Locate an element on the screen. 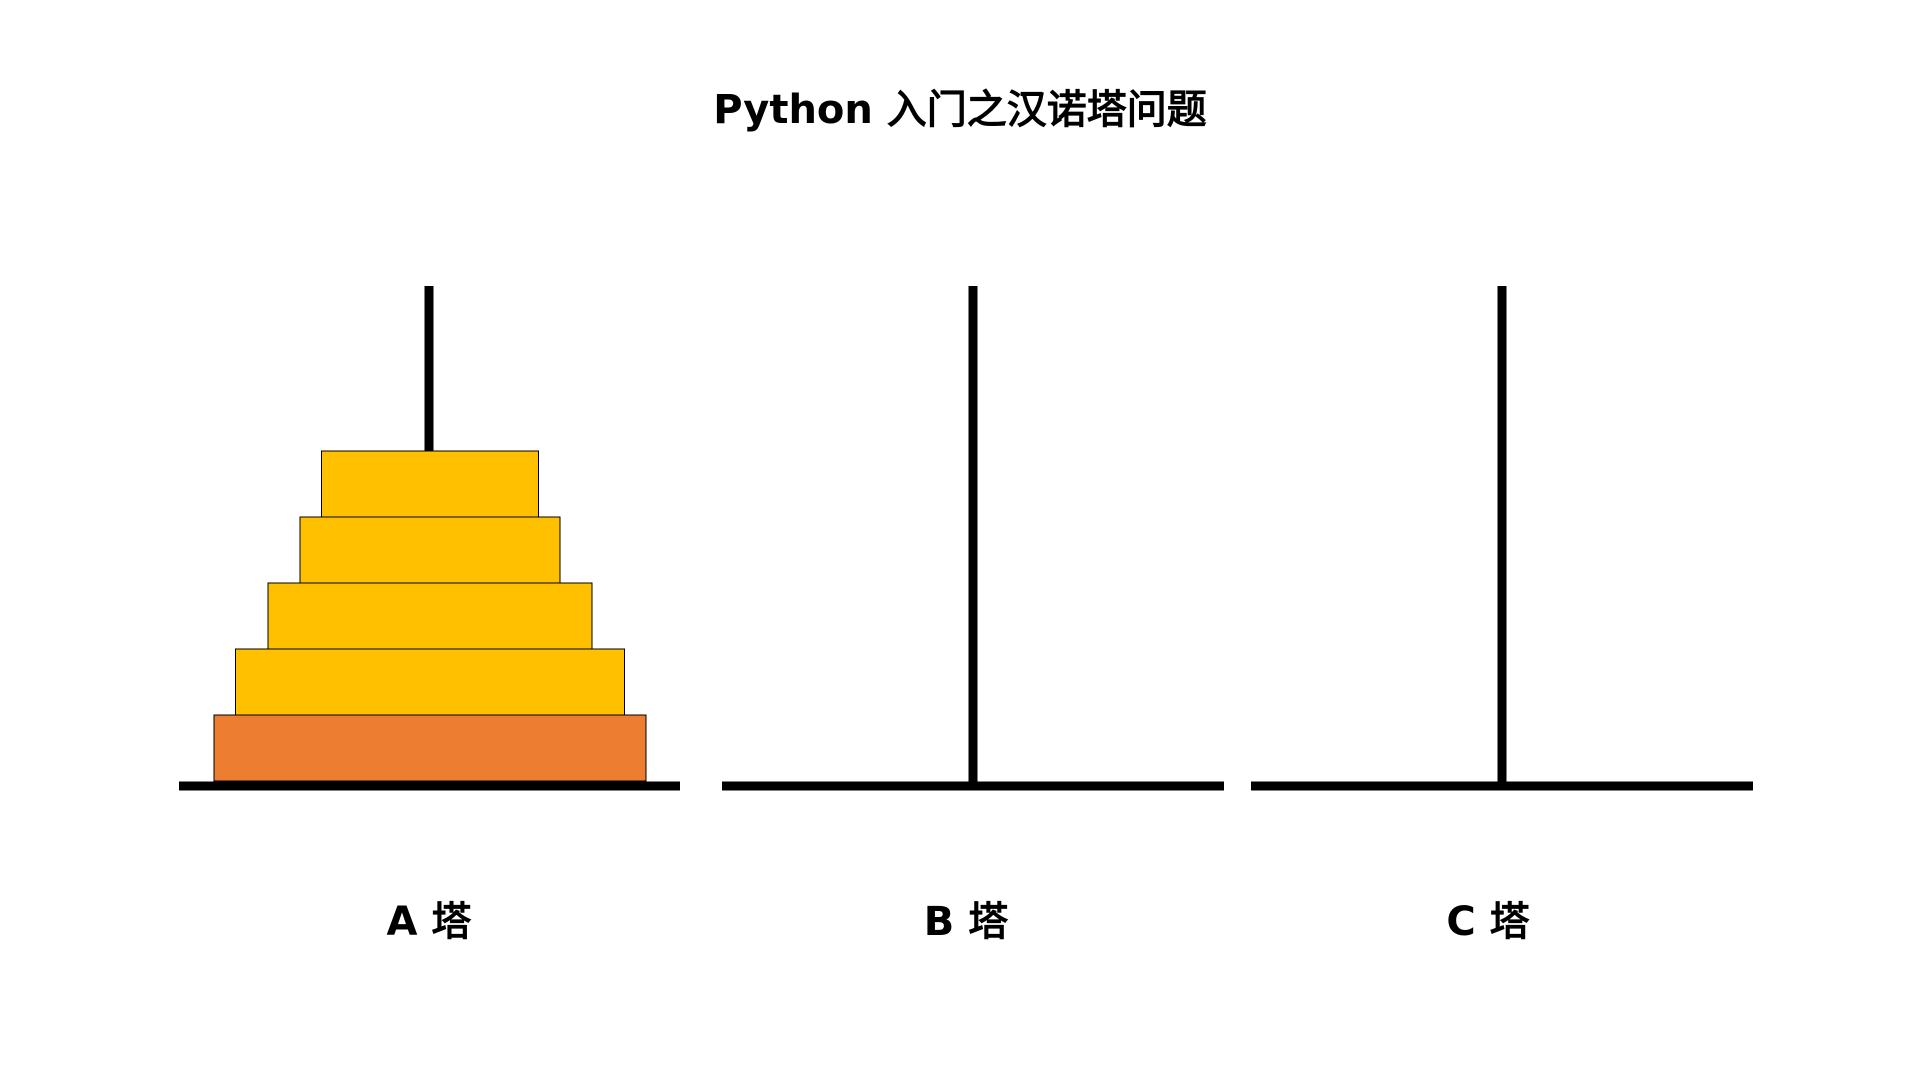 The height and width of the screenshot is (1066, 1920). tower-a-disks is located at coordinates (430, 616).